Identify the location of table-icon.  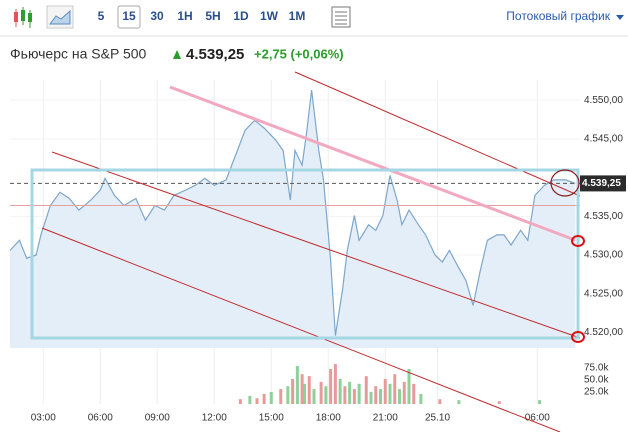
(341, 17).